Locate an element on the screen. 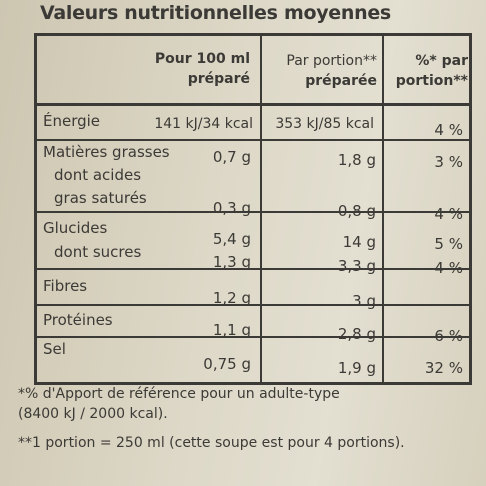 This screenshot has width=486, height=486. header-per100-line2: préparé is located at coordinates (218, 79).